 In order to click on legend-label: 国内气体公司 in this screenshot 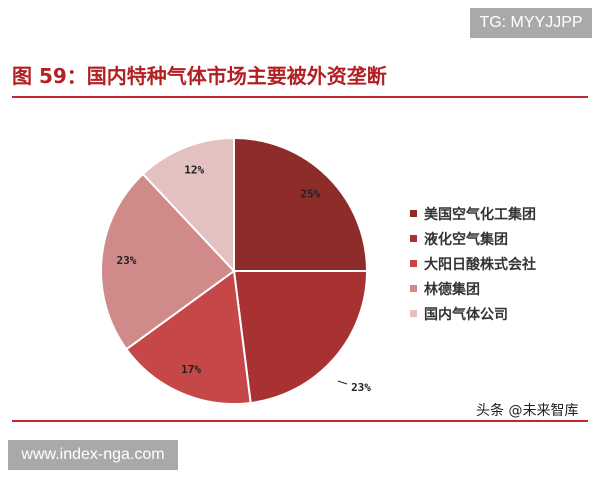, I will do `click(466, 314)`.